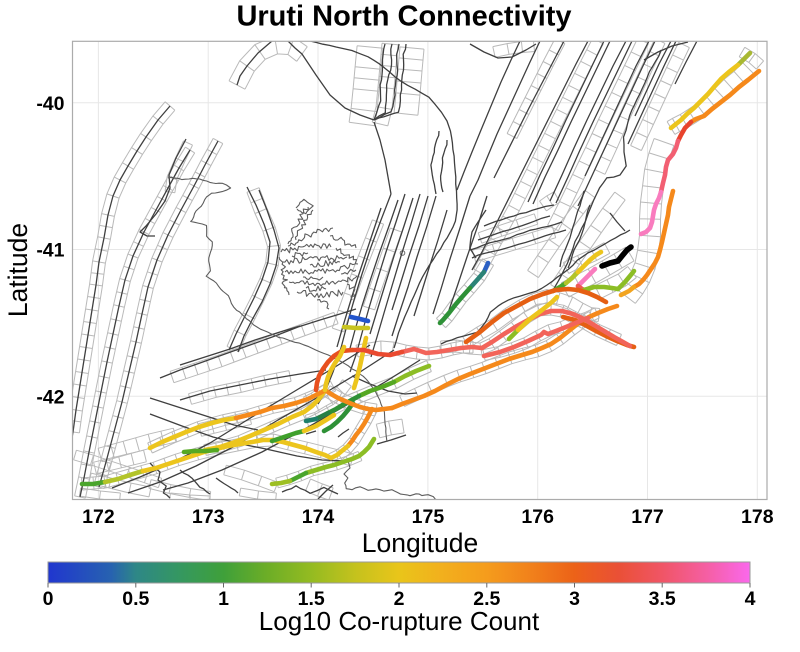  What do you see at coordinates (318, 517) in the screenshot?
I see `svg-text: 174` at bounding box center [318, 517].